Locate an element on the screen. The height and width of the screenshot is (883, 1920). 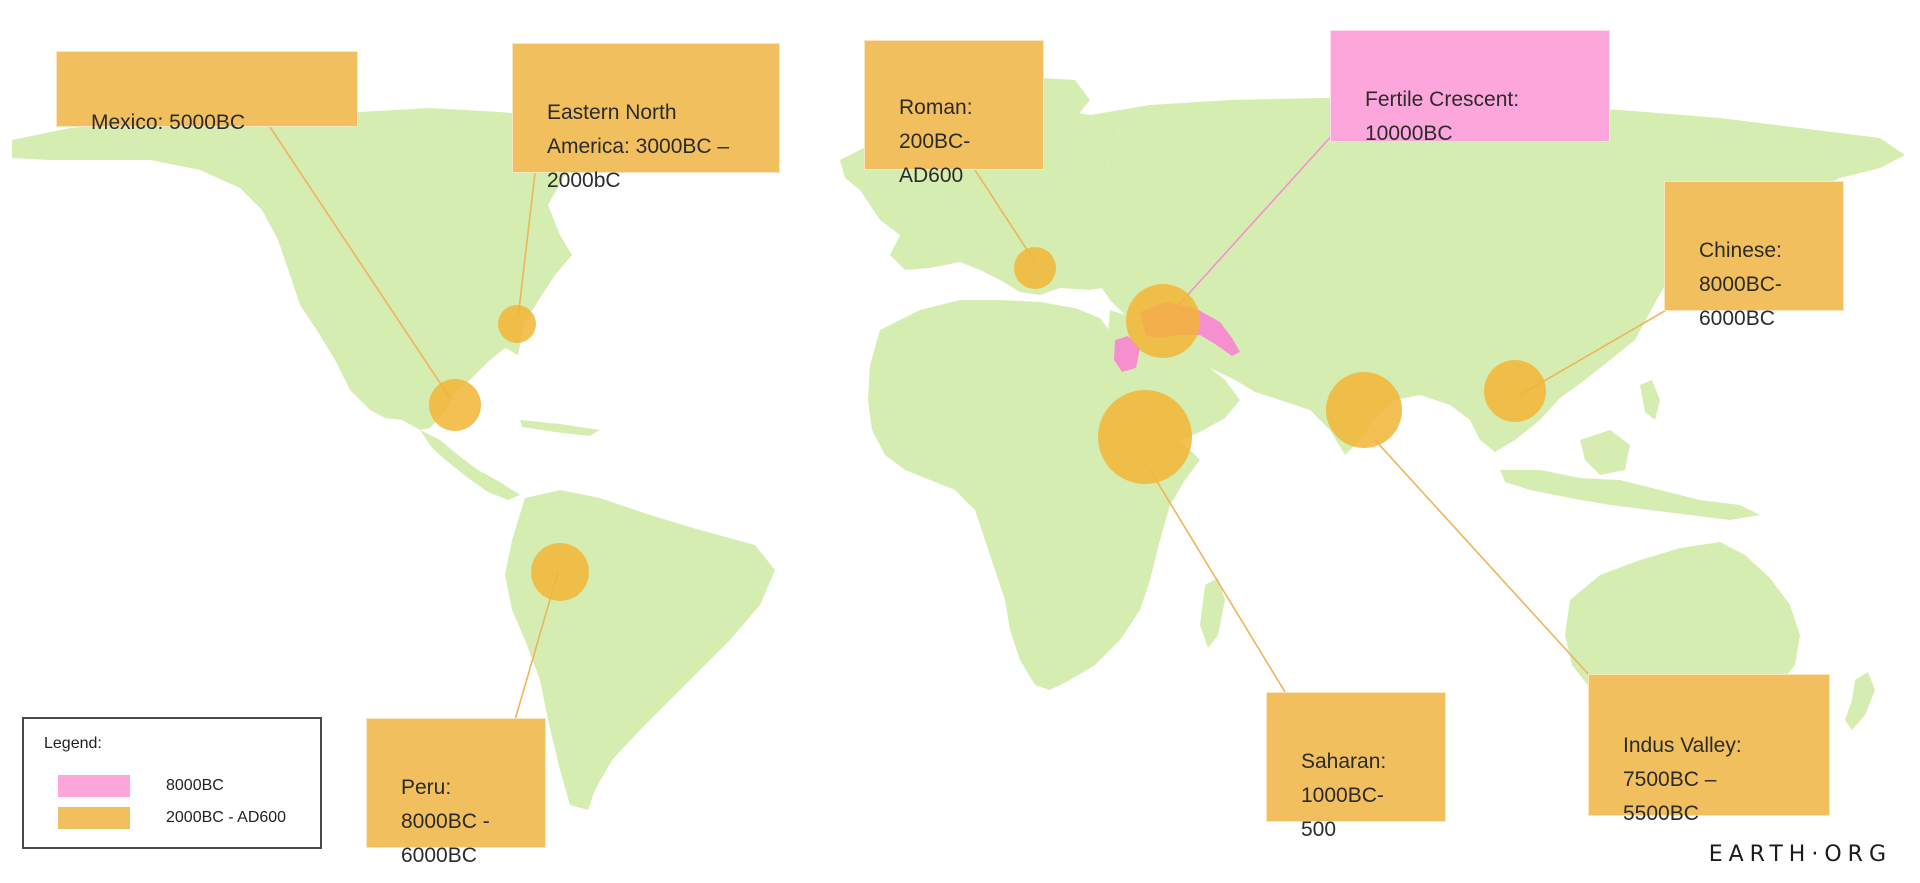
leader-line-saharan is located at coordinates (1217, 581).